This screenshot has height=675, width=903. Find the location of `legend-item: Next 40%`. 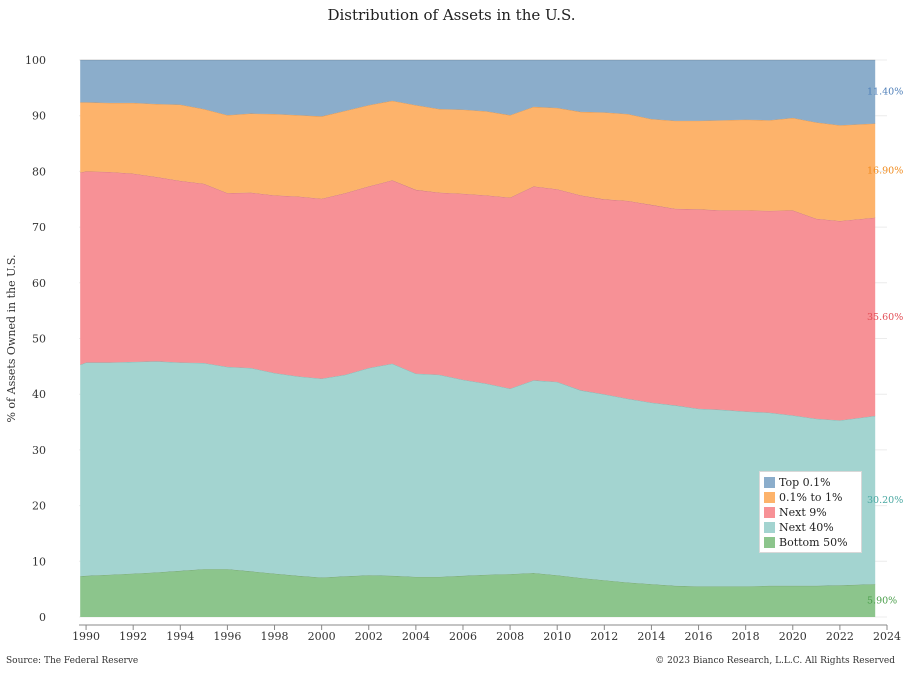

legend-item: Next 40% is located at coordinates (810, 527).